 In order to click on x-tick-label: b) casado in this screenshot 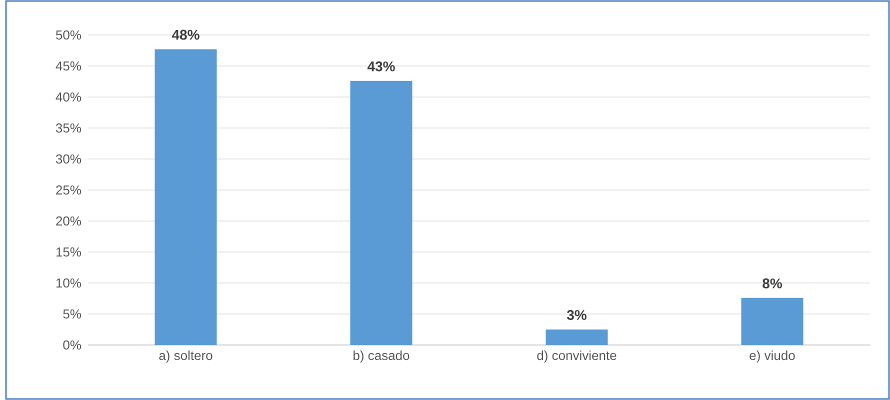, I will do `click(382, 356)`.